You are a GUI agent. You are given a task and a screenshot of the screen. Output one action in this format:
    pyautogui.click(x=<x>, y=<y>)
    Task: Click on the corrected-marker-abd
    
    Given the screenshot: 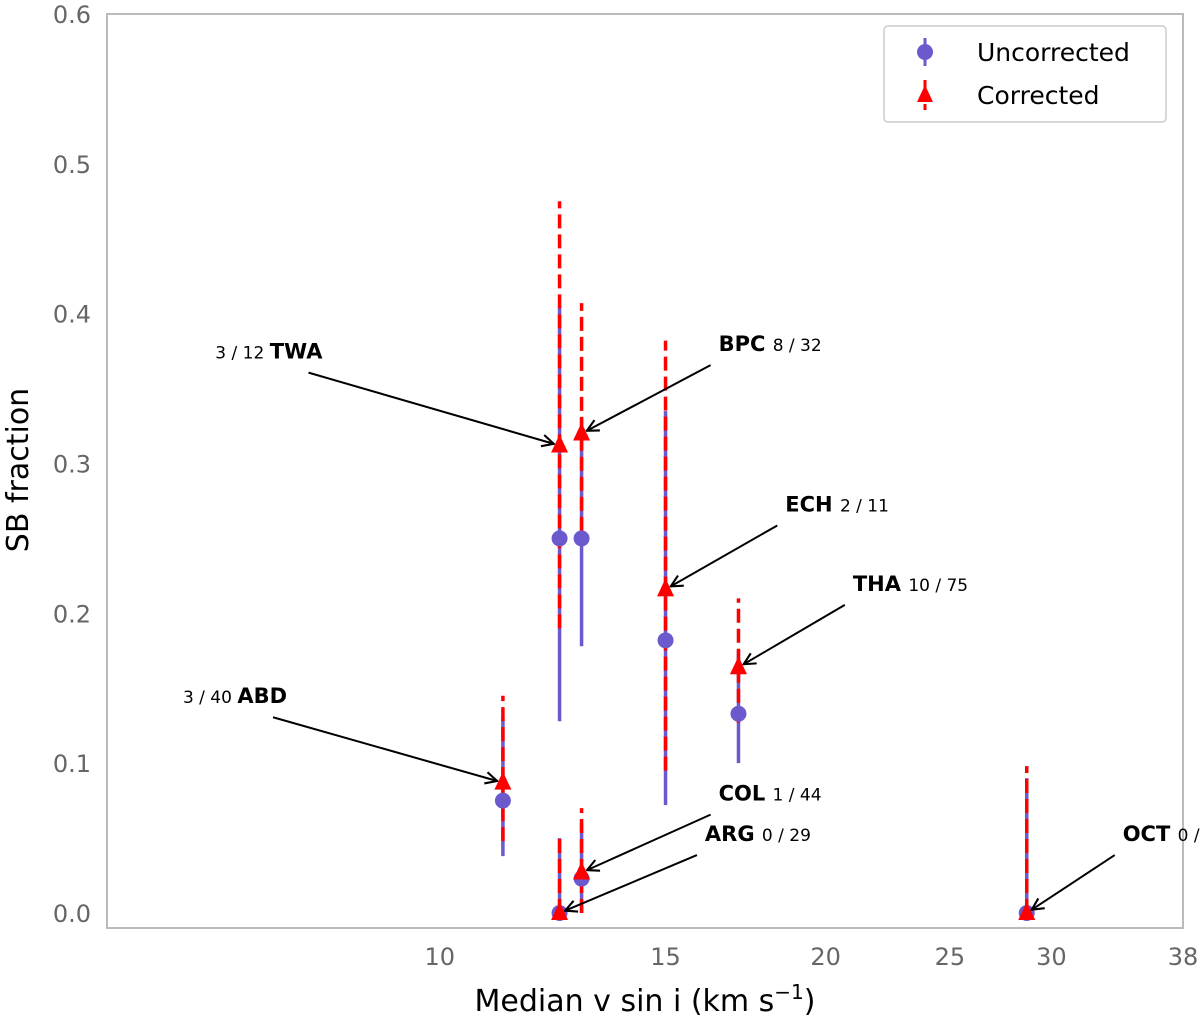 What is the action you would take?
    pyautogui.click(x=503, y=780)
    